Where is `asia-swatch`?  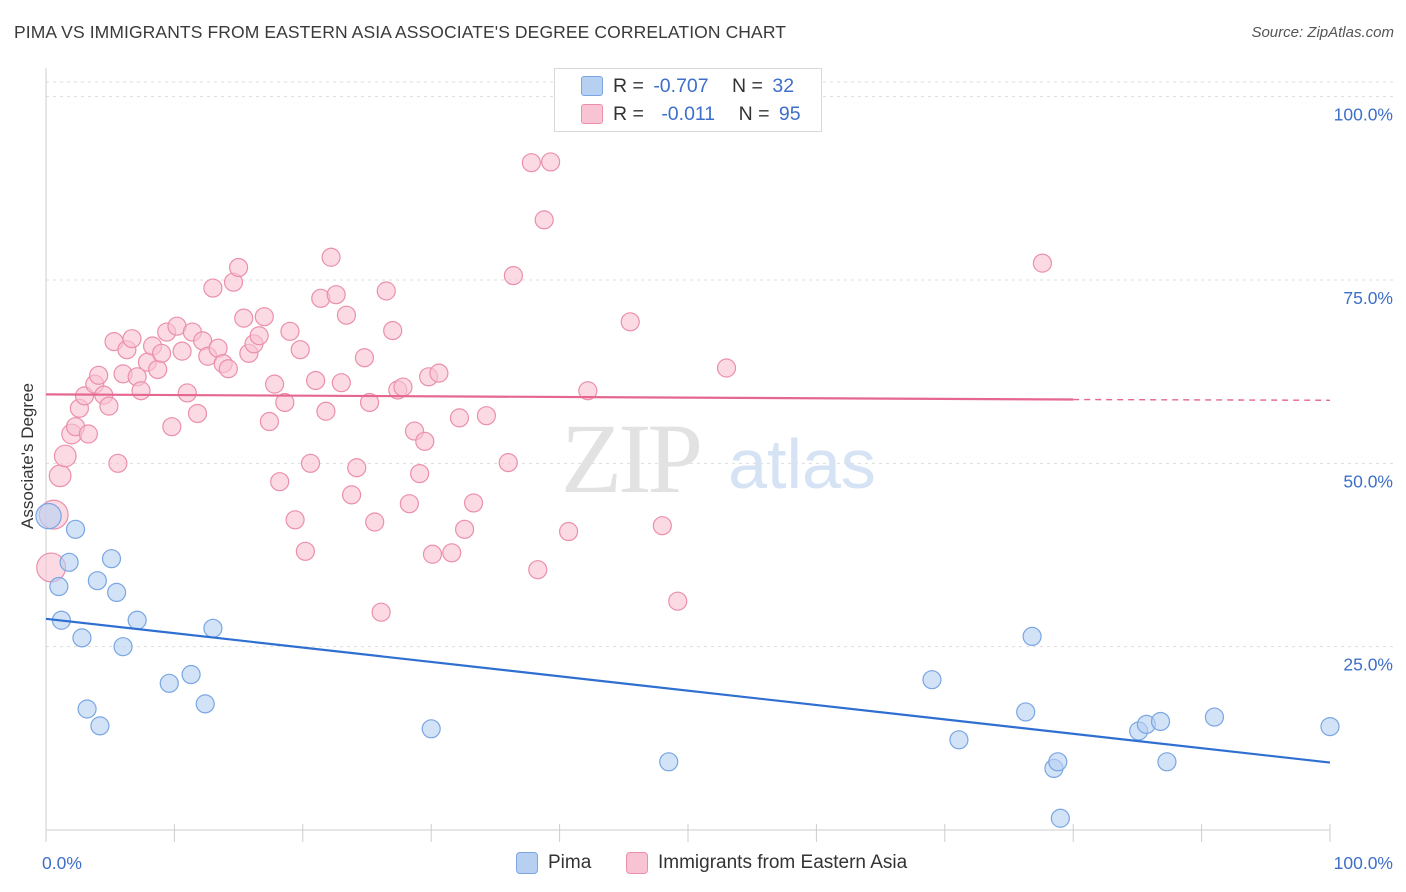 asia-swatch is located at coordinates (592, 114).